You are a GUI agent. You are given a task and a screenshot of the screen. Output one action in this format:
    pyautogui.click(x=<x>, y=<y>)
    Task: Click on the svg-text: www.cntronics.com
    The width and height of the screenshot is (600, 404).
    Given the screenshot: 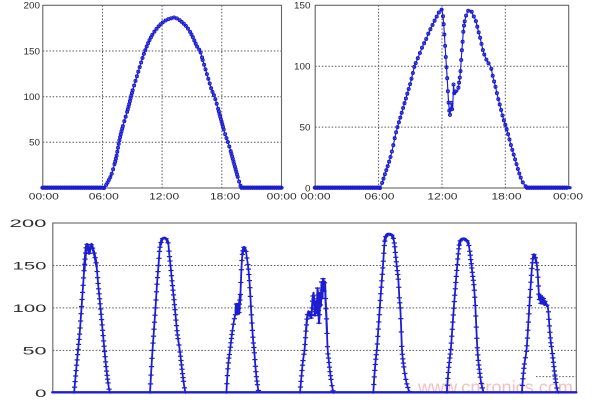 What is the action you would take?
    pyautogui.click(x=495, y=388)
    